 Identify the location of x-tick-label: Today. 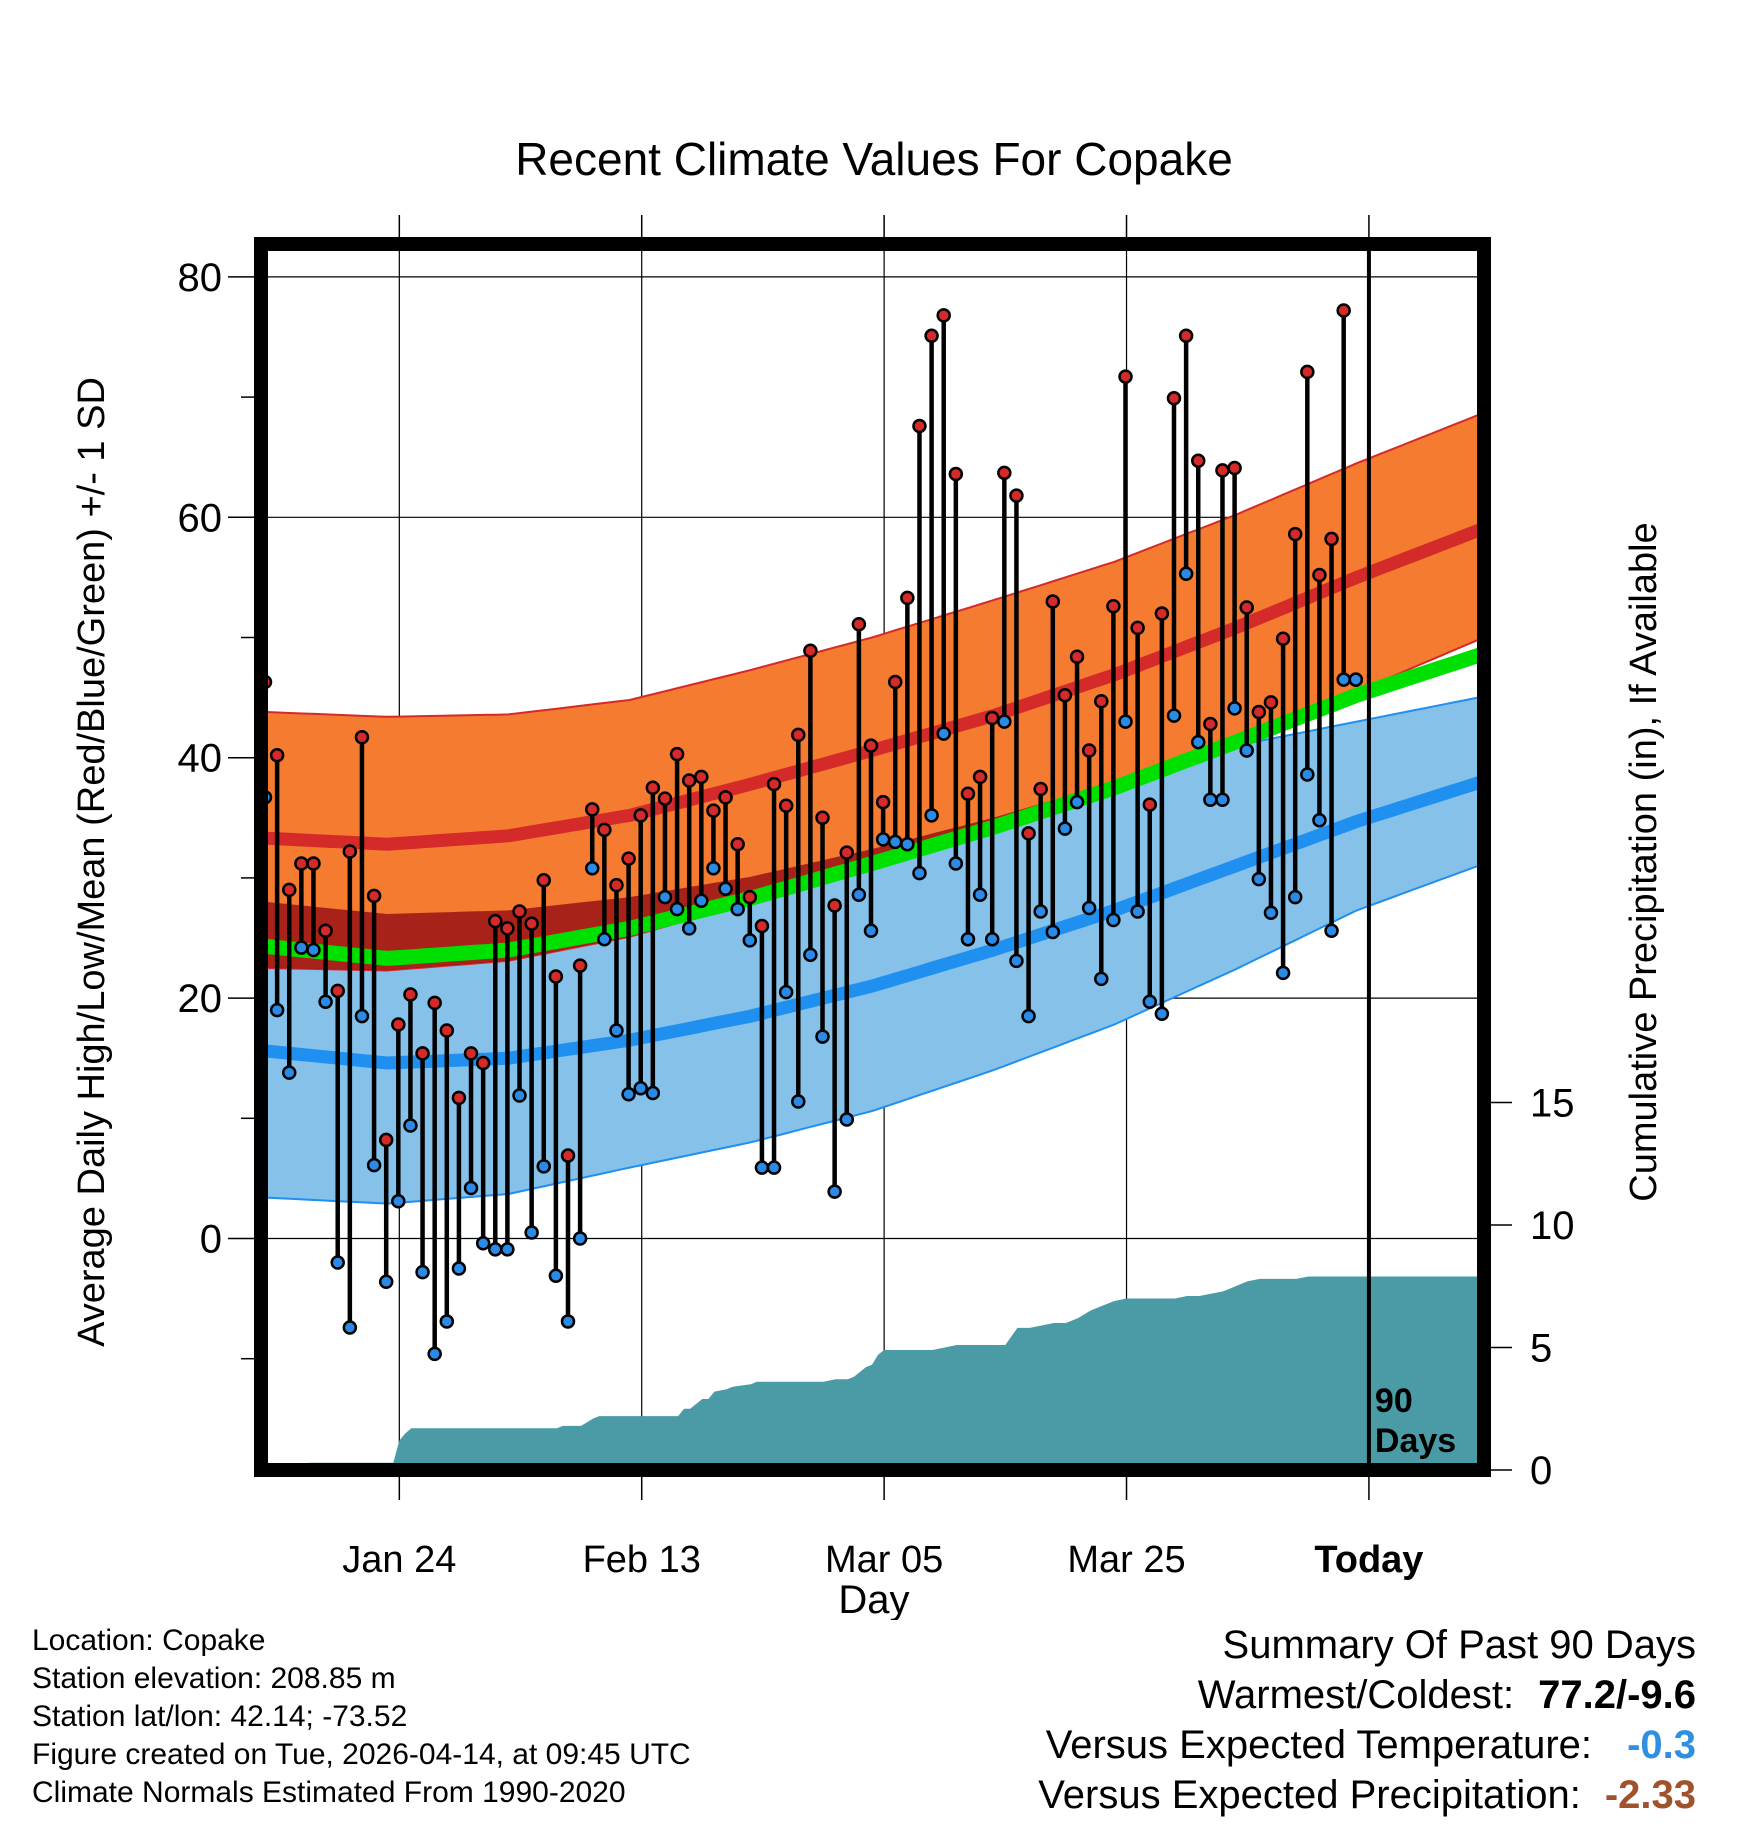
(1368, 1560).